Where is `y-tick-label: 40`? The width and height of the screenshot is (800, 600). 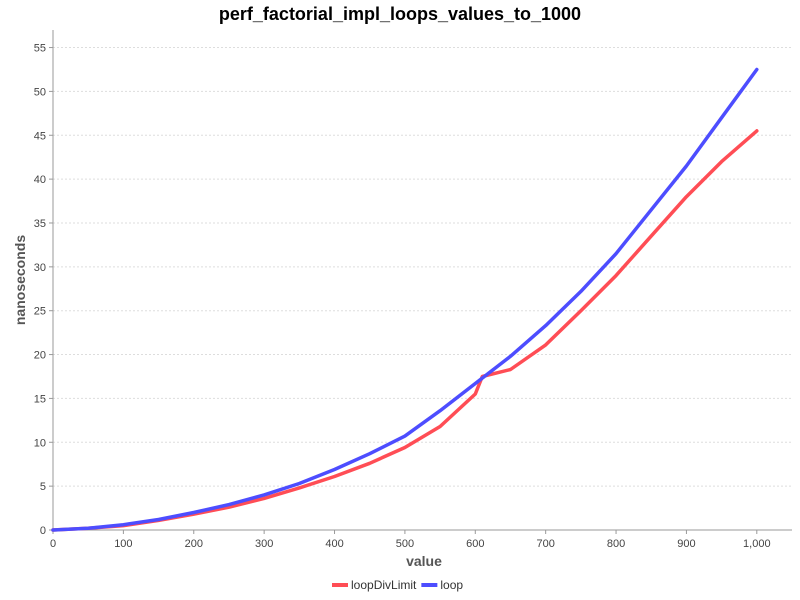 y-tick-label: 40 is located at coordinates (40, 180).